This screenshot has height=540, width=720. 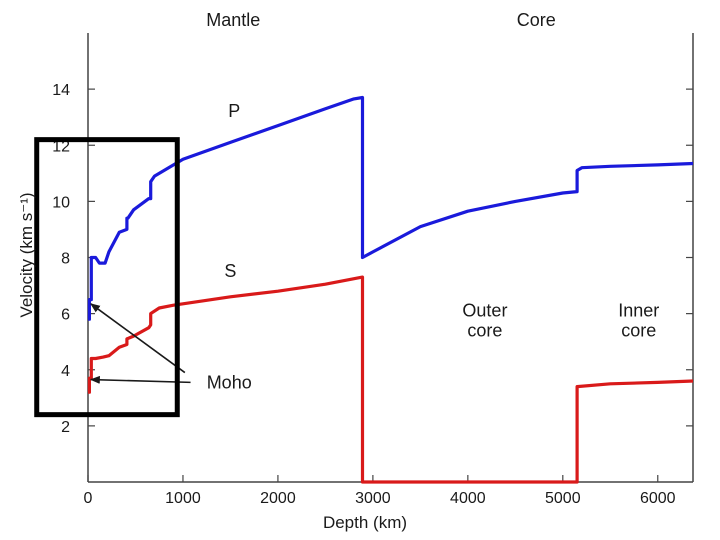 I want to click on y-tick-label: 14, so click(x=61, y=90).